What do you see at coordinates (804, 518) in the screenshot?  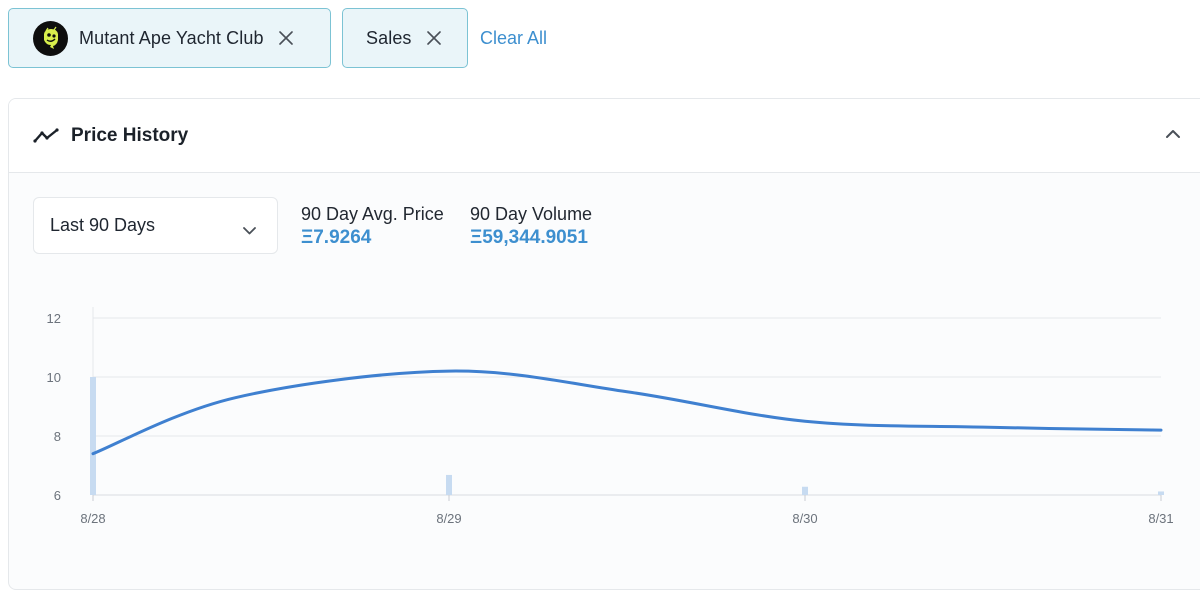 I see `x-tick-label: 8/30` at bounding box center [804, 518].